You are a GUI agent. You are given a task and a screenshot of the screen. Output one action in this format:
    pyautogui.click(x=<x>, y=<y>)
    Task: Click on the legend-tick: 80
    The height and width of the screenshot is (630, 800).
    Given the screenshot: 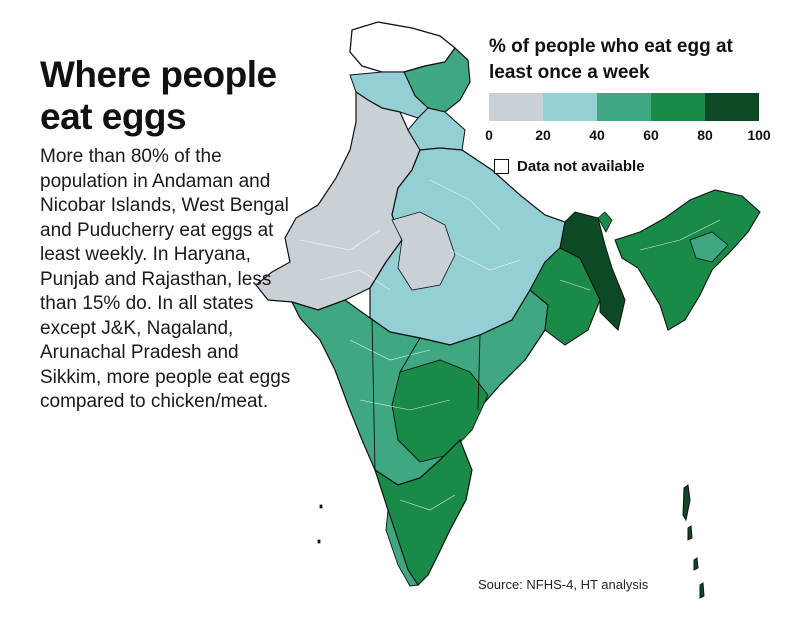 What is the action you would take?
    pyautogui.click(x=705, y=135)
    